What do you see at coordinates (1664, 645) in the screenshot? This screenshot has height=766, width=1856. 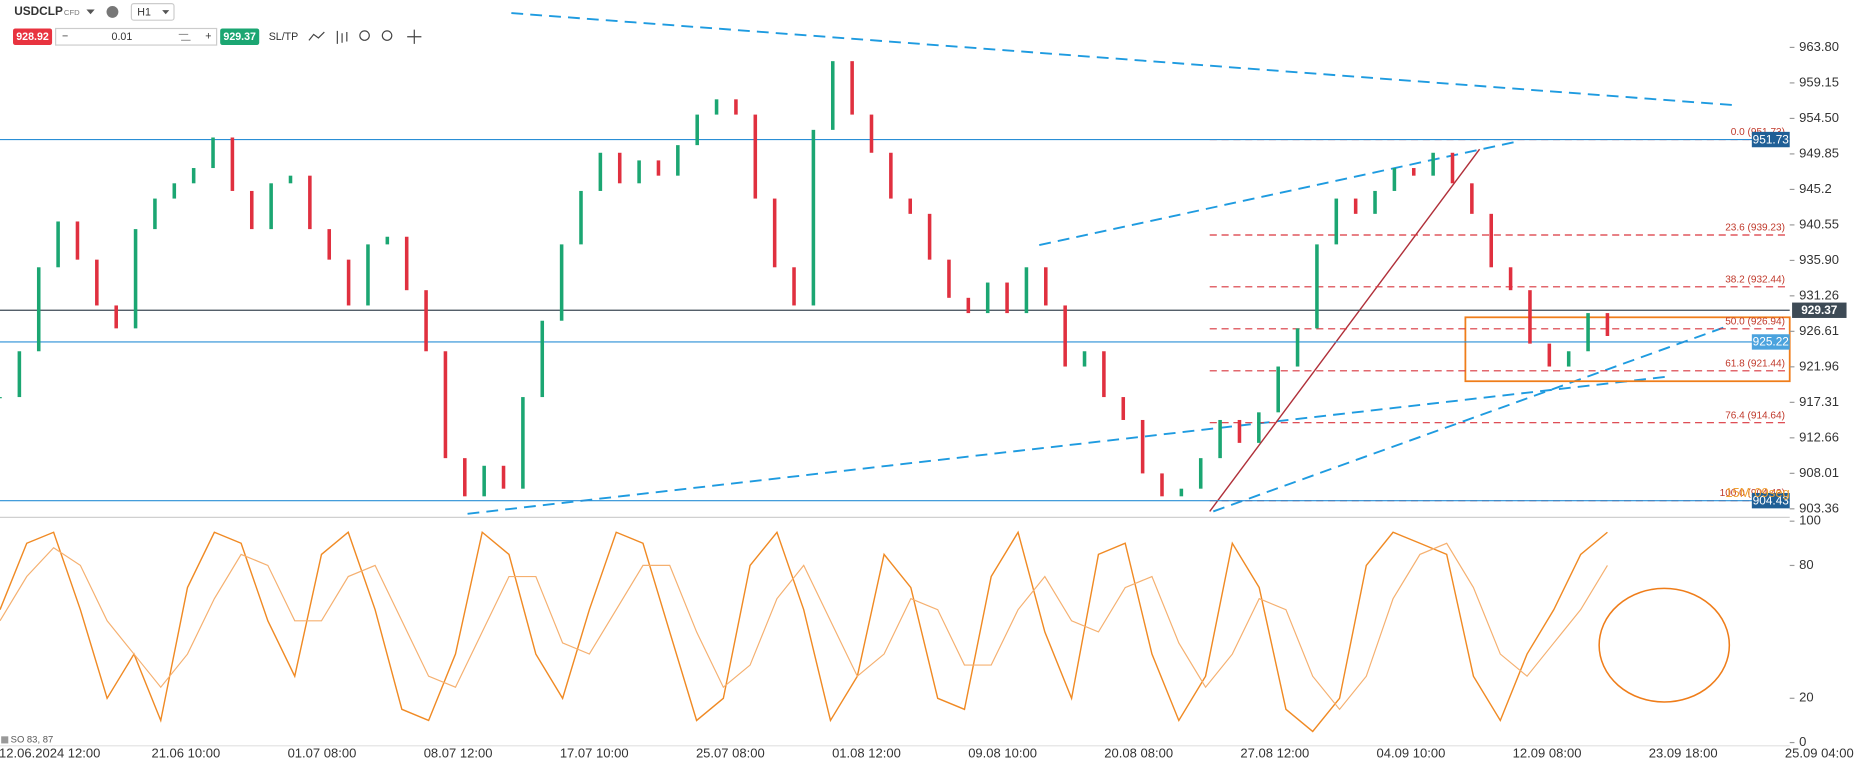 I see `highlight-circle` at bounding box center [1664, 645].